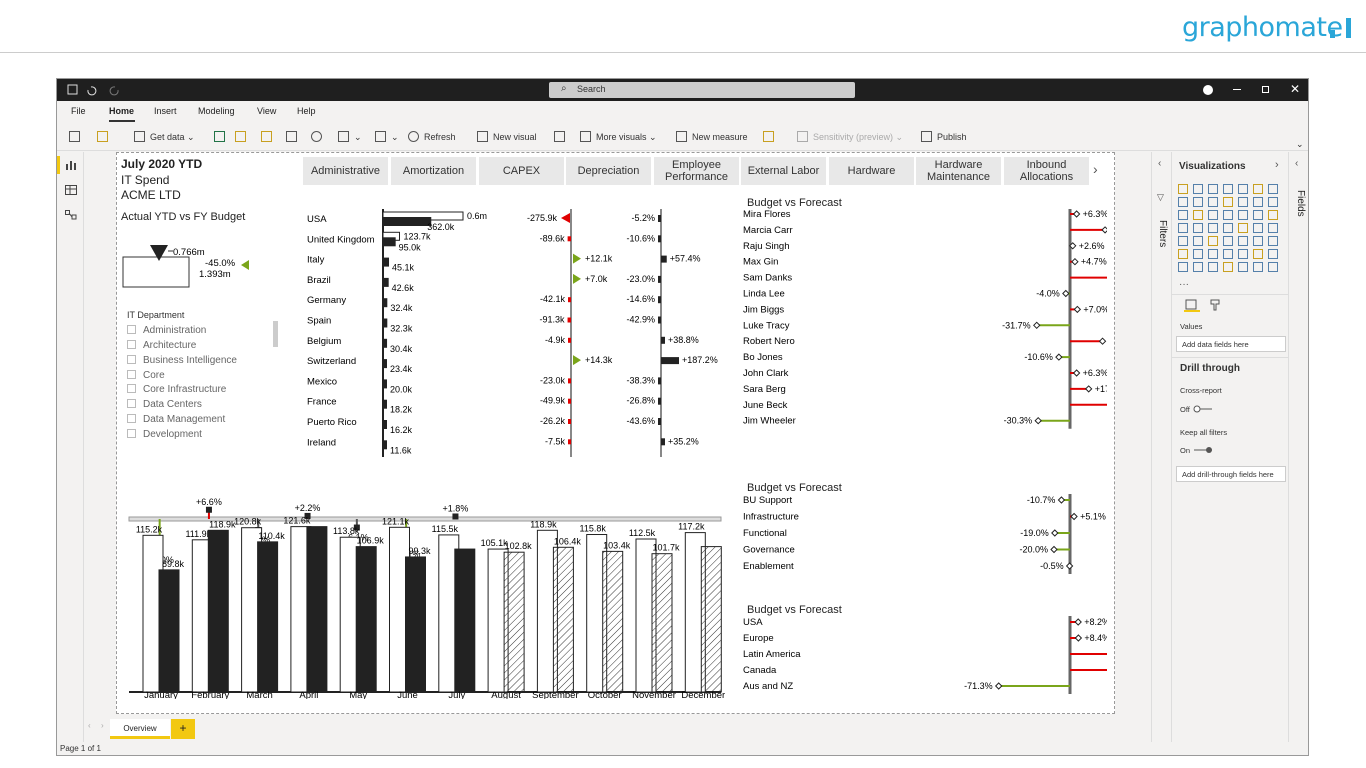 The image size is (1366, 768). I want to click on kpi-visual: 0.766m -45.0% 1.393m, so click(207, 263).